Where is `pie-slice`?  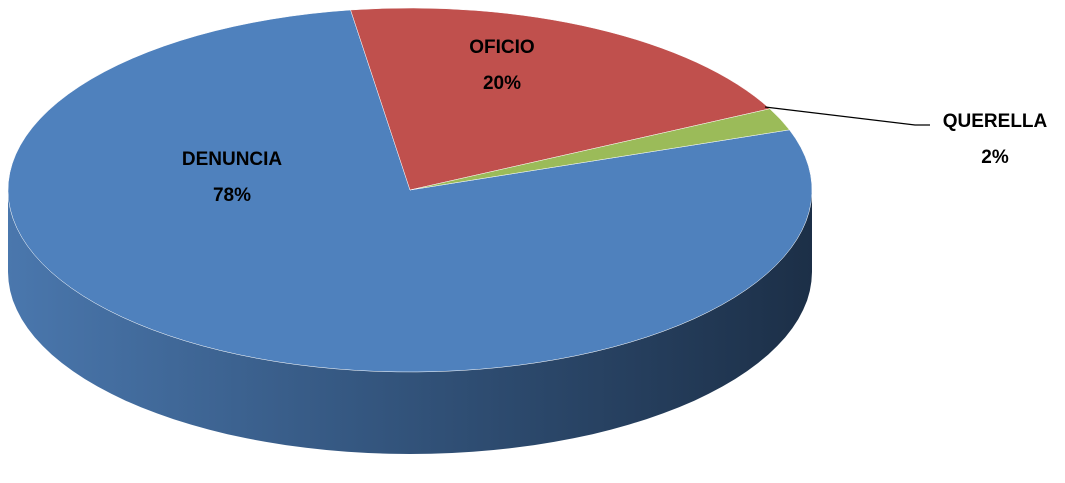 pie-slice is located at coordinates (599, 149).